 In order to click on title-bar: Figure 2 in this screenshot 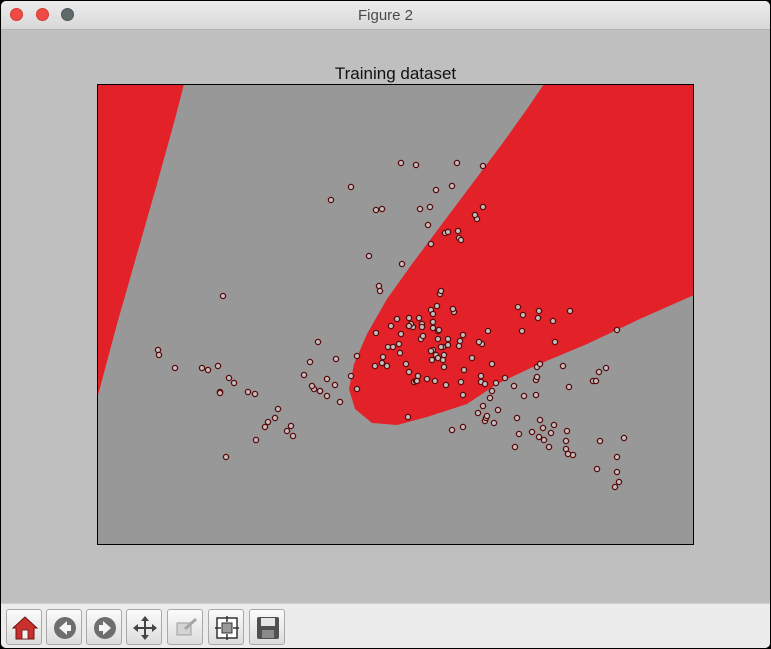, I will do `click(385, 15)`.